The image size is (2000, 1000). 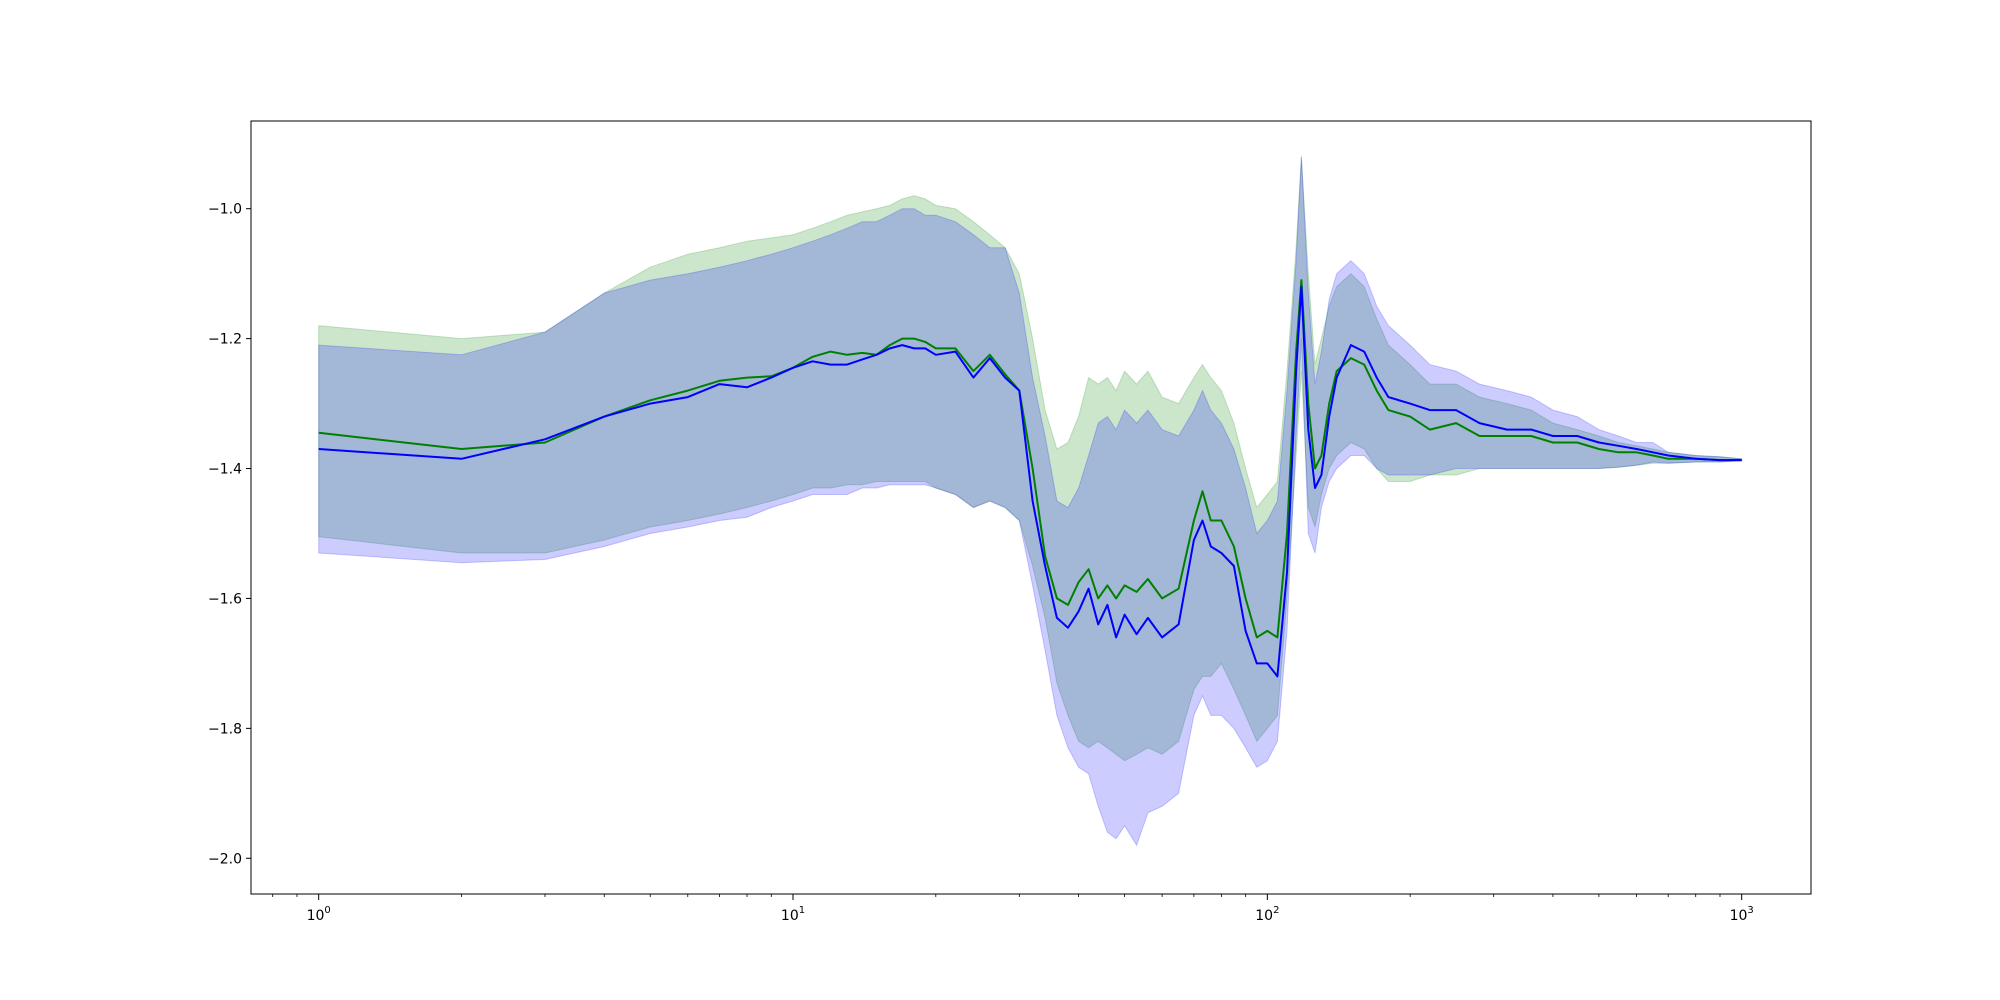 I want to click on y-axis: −2.0 −1.8 −1.6 −1.4 −1.2 −1.0, so click(x=229, y=534).